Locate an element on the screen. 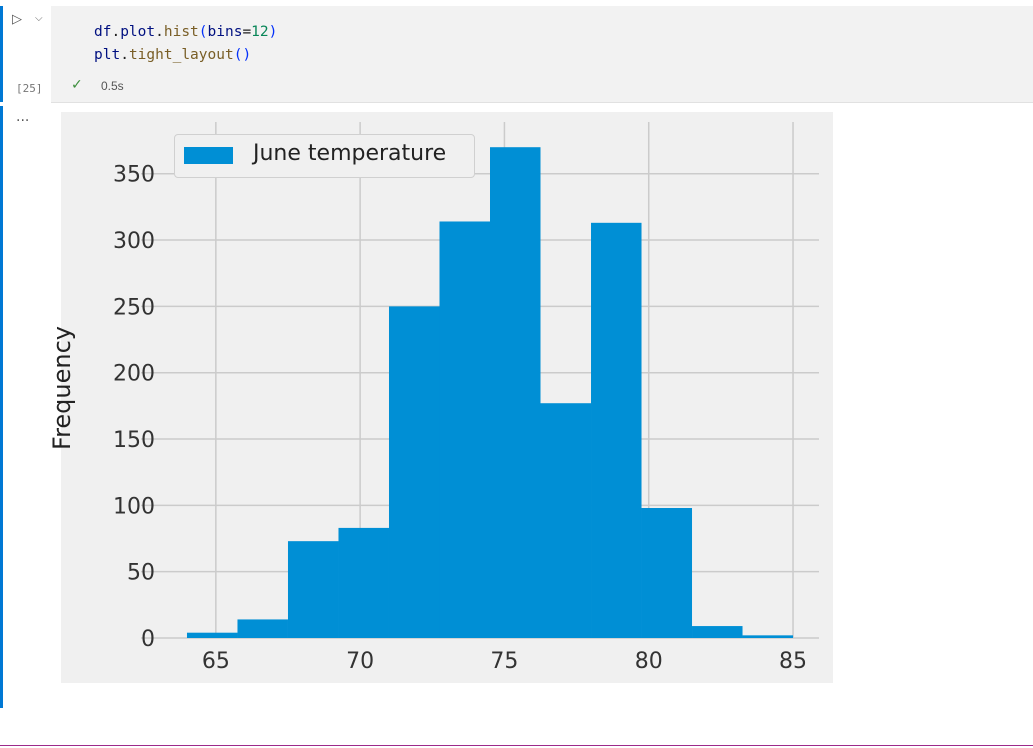 Image resolution: width=1033 pixels, height=748 pixels. y-tick-label: 300 is located at coordinates (134, 241).